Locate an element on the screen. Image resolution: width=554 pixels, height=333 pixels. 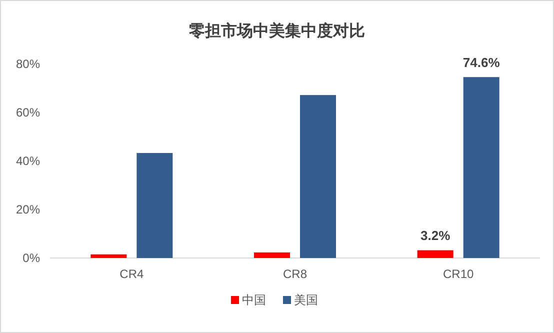
y-tick-label: 20% is located at coordinates (28, 209).